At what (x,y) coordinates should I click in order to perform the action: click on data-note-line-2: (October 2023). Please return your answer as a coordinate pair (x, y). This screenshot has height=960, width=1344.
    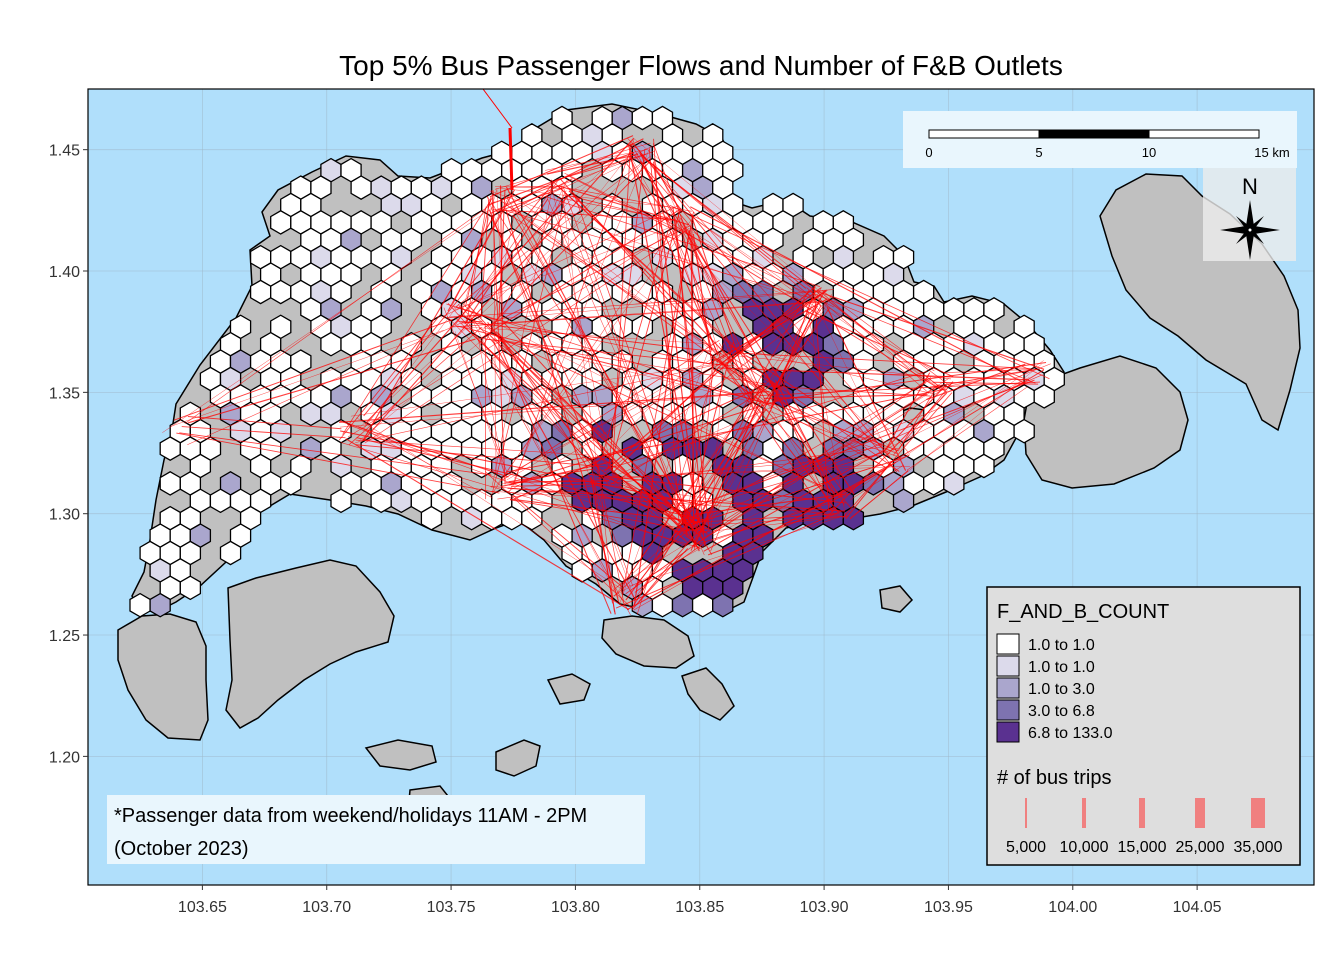
    Looking at the image, I should click on (181, 849).